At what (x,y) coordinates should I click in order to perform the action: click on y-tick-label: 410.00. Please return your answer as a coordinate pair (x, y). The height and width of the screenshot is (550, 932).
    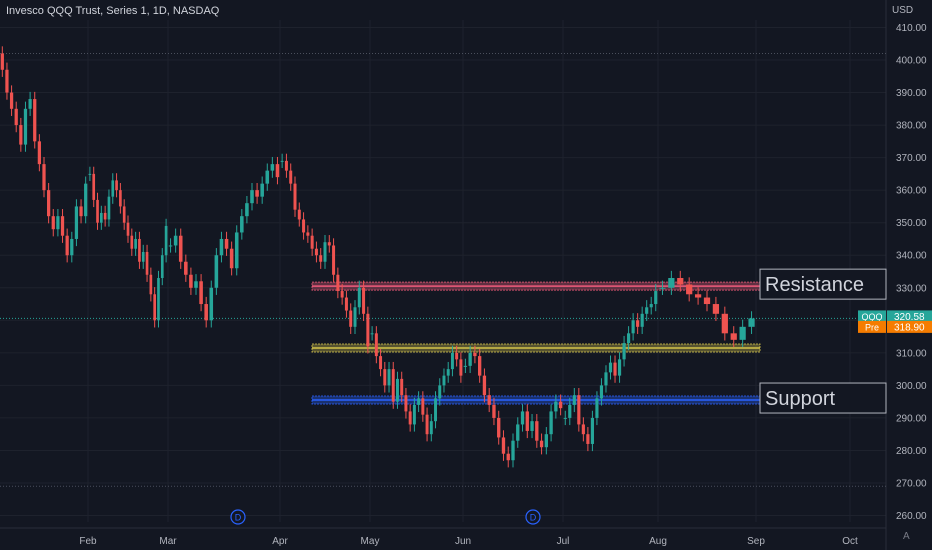
    Looking at the image, I should click on (911, 28).